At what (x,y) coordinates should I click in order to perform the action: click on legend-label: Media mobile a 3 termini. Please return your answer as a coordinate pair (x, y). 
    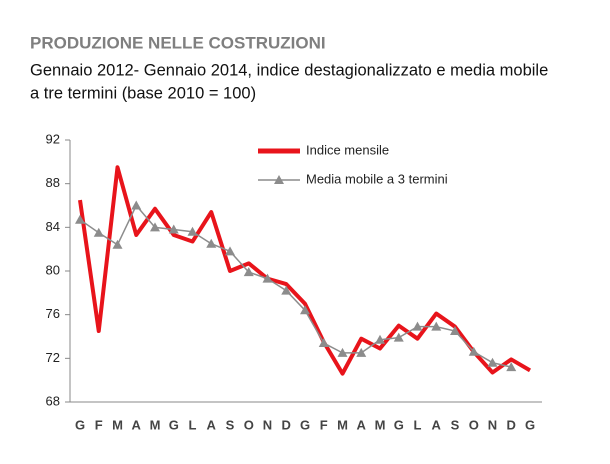
    Looking at the image, I should click on (377, 178).